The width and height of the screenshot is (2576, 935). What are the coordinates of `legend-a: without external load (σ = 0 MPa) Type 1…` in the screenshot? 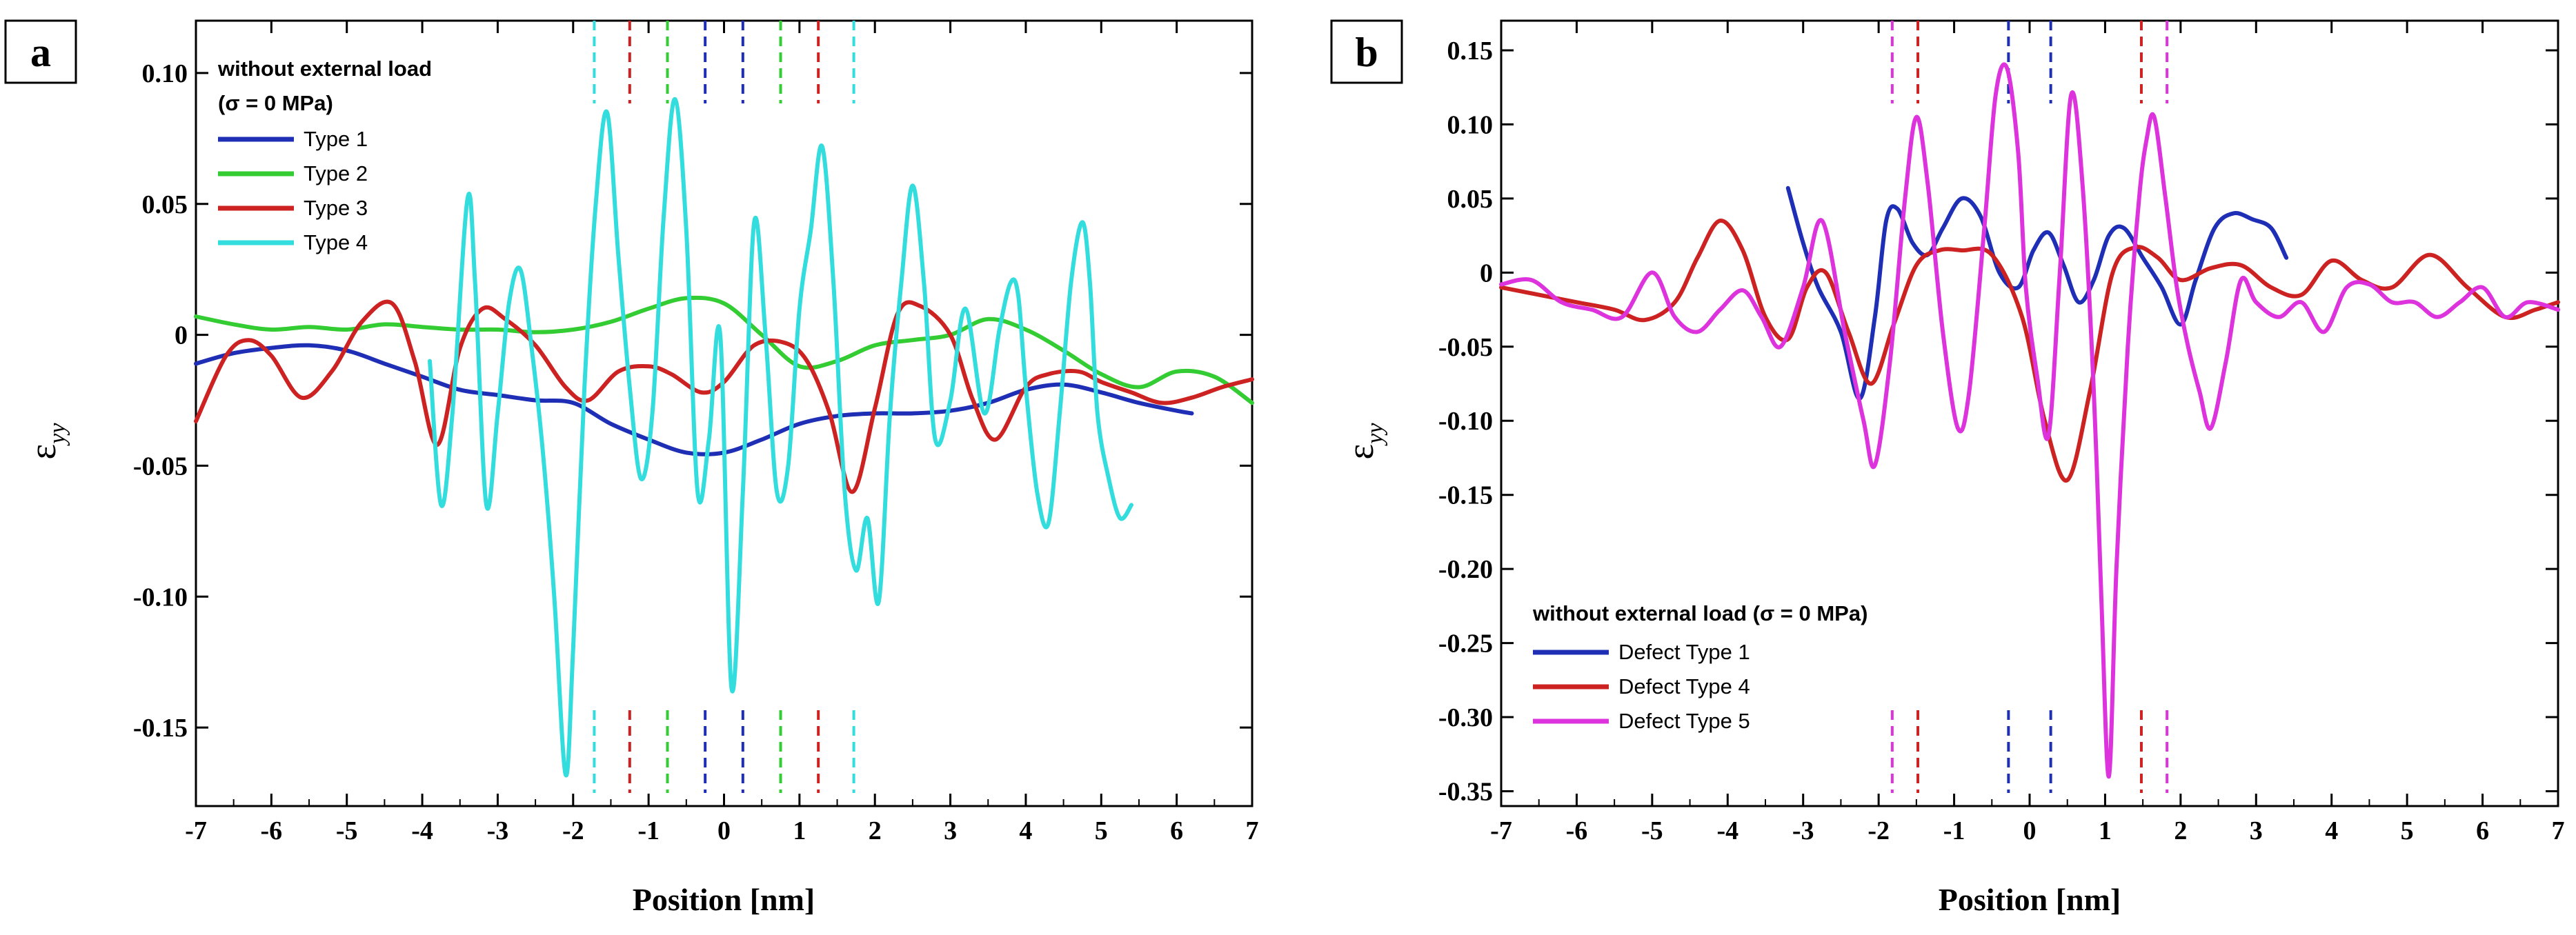 It's located at (324, 155).